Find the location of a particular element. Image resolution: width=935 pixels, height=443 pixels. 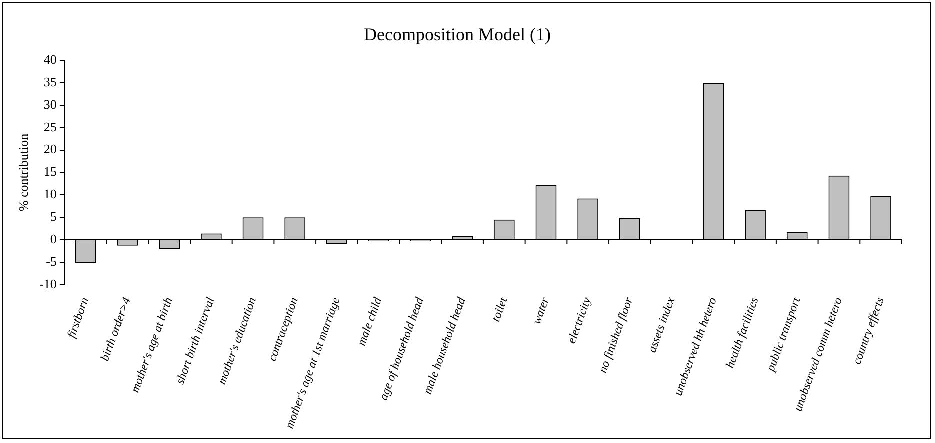

y-tick-label: 15 is located at coordinates (50, 172).